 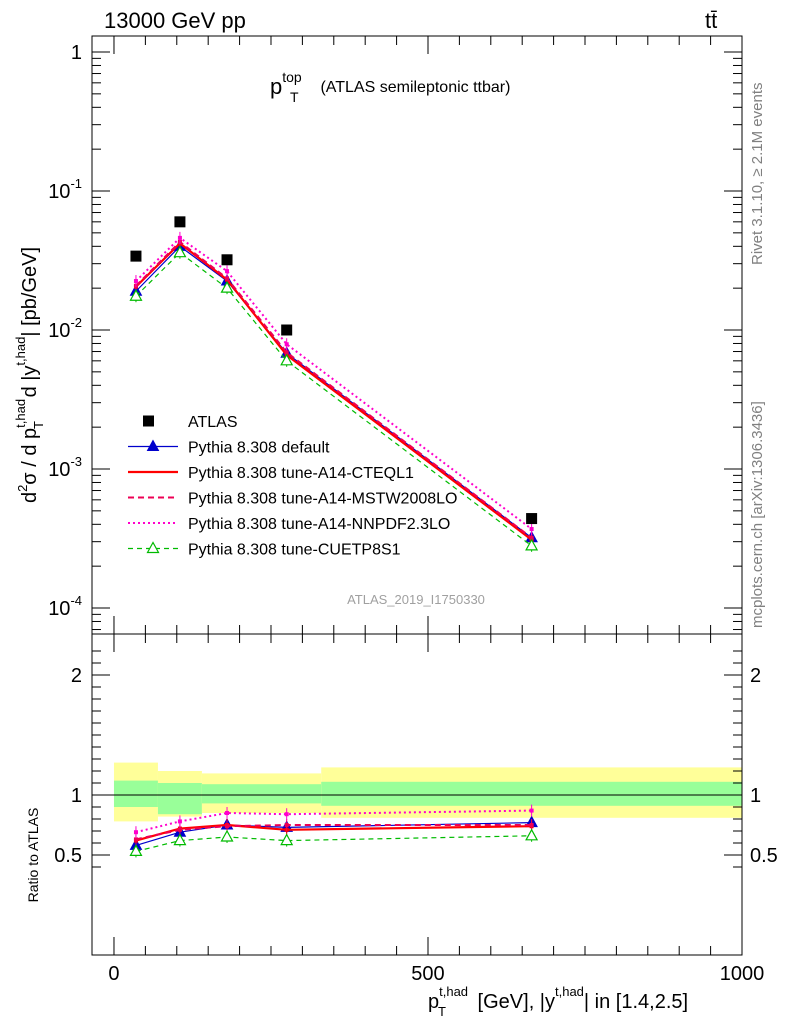 I want to click on ratio-y-tick-label-left: 0.5, so click(x=68, y=856).